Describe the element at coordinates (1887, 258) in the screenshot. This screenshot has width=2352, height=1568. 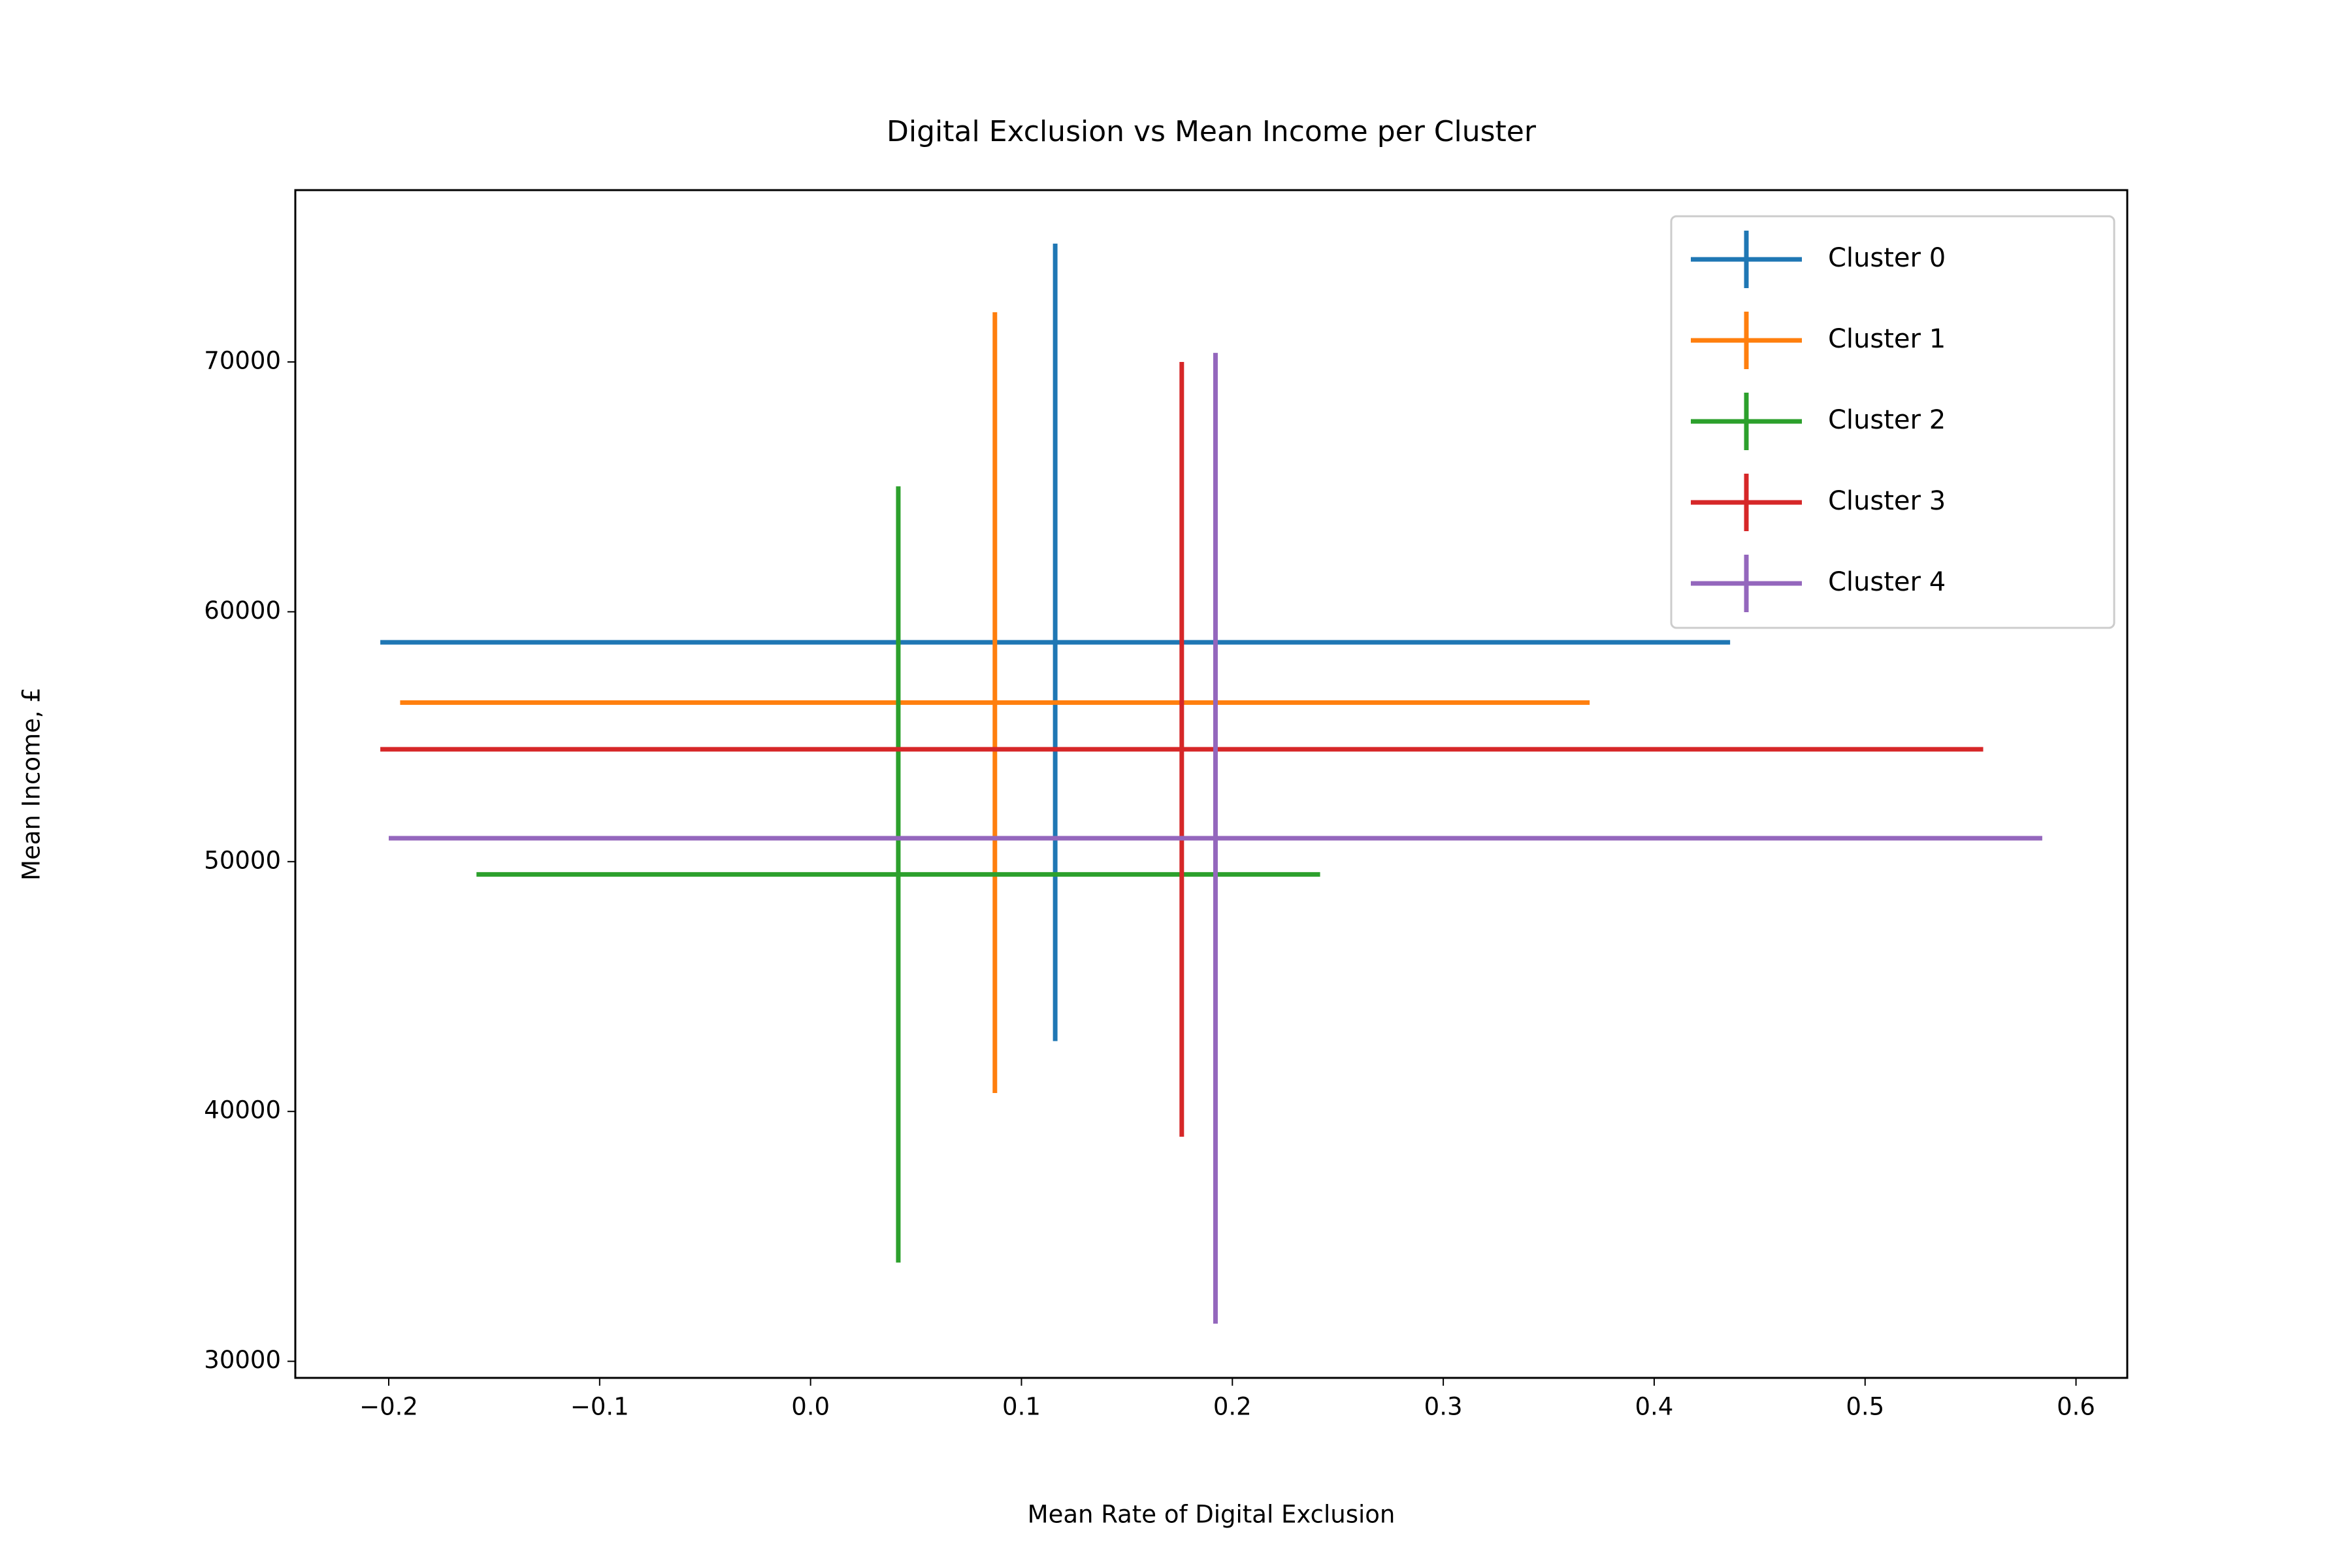
I see `legend-label: Cluster 0` at that location.